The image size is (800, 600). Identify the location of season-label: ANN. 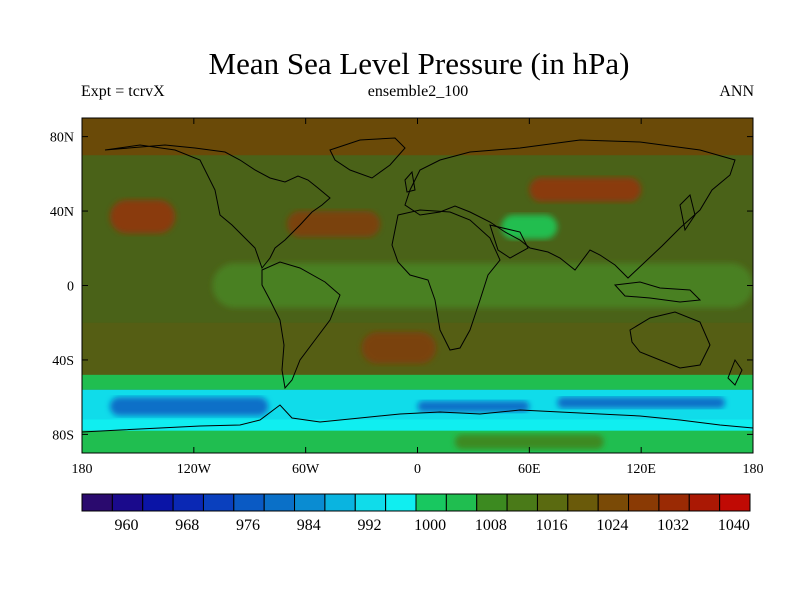
(736, 91).